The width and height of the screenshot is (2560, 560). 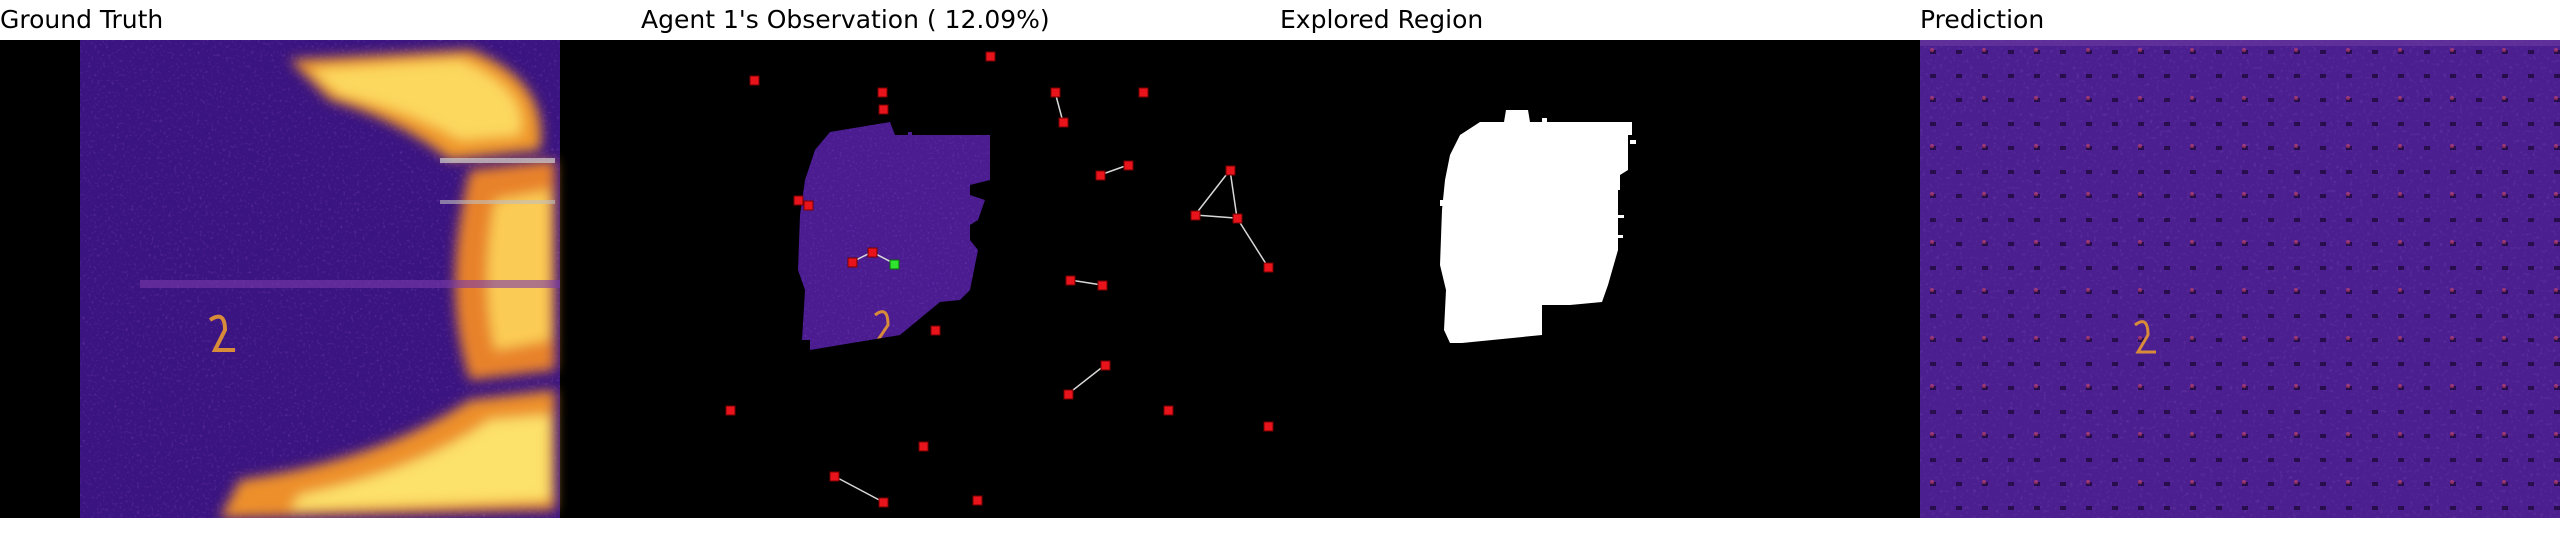 What do you see at coordinates (1382, 19) in the screenshot?
I see `explored-region-title: Explored Region` at bounding box center [1382, 19].